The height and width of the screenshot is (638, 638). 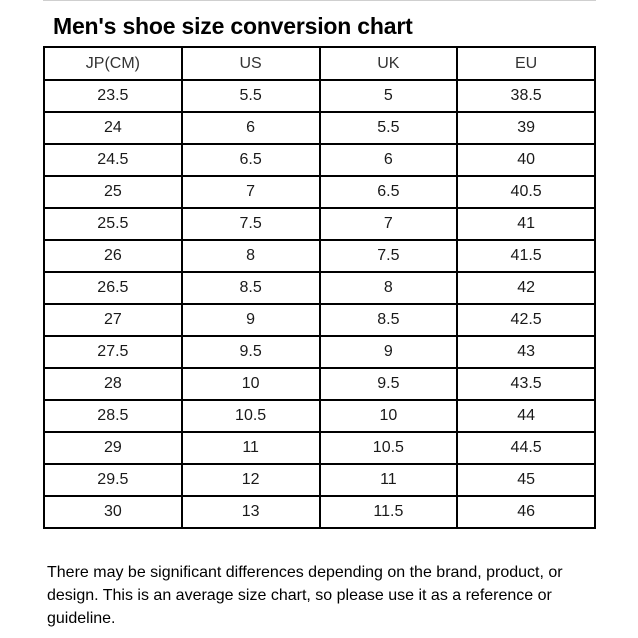 I want to click on column-header-uk: UK, so click(x=388, y=63).